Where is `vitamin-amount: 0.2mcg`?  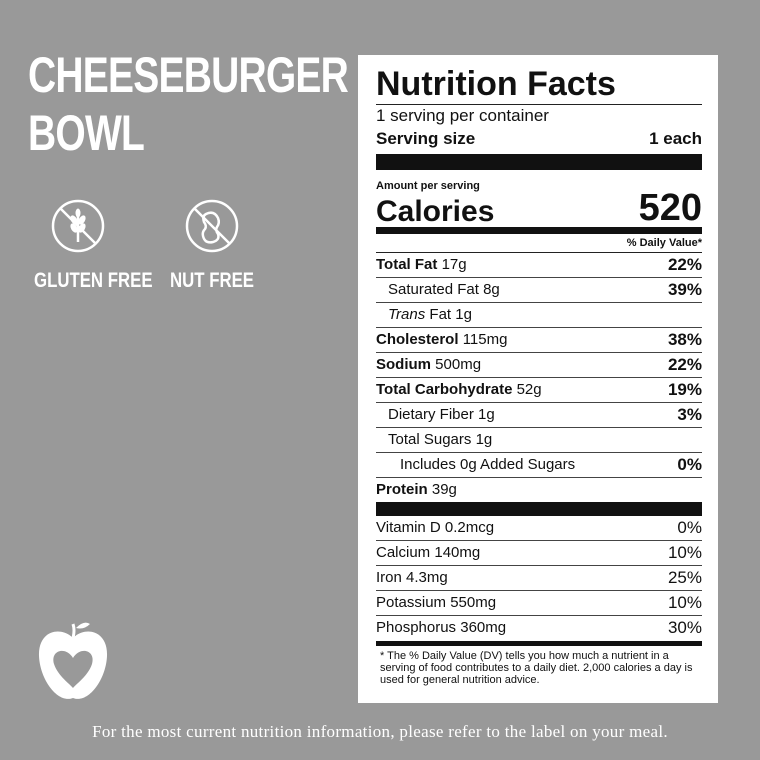 vitamin-amount: 0.2mcg is located at coordinates (469, 527).